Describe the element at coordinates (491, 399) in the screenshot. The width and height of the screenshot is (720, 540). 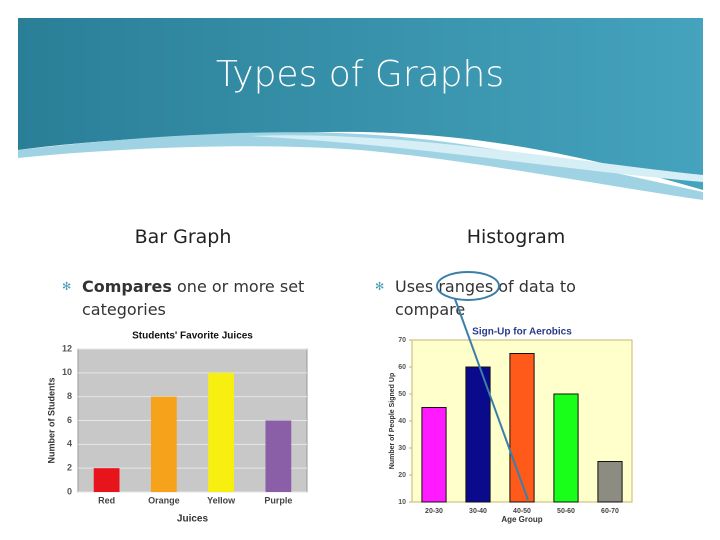
I see `annotation-arrow` at that location.